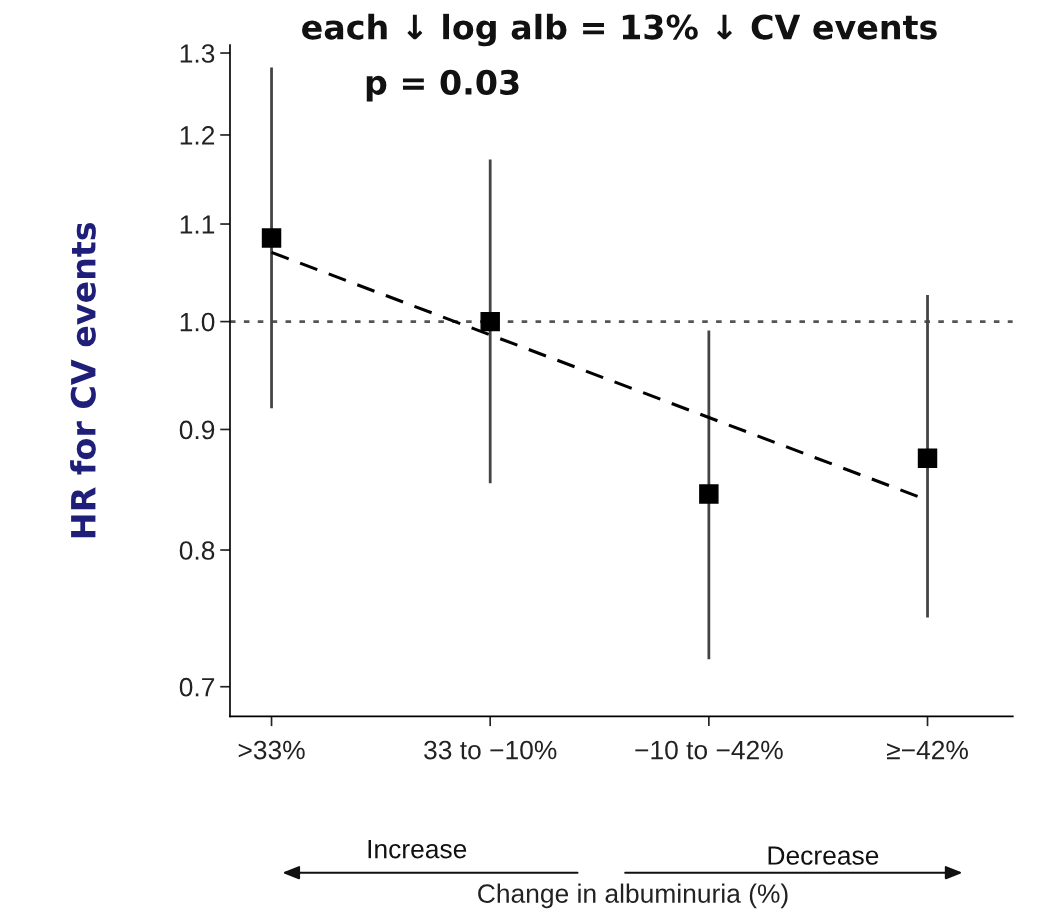  Describe the element at coordinates (197, 224) in the screenshot. I see `y-tick-label: 1.1` at that location.